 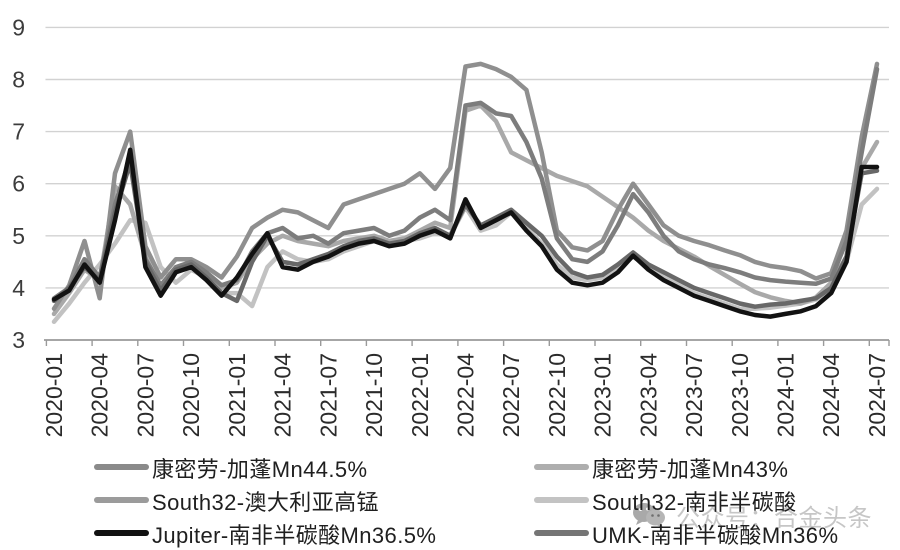 What do you see at coordinates (694, 395) in the screenshot?
I see `svg-text: 2023-07` at bounding box center [694, 395].